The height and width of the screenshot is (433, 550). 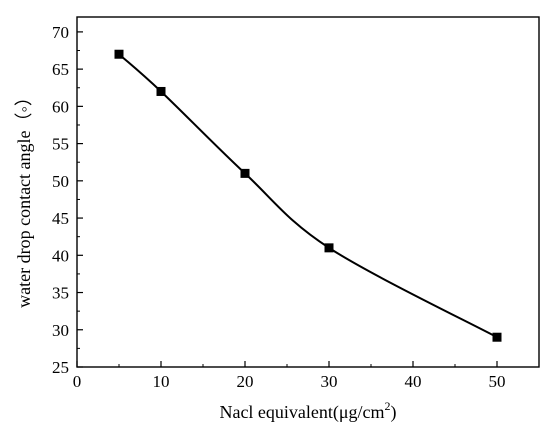 I want to click on x-axis-title-suffix: ), so click(x=394, y=412).